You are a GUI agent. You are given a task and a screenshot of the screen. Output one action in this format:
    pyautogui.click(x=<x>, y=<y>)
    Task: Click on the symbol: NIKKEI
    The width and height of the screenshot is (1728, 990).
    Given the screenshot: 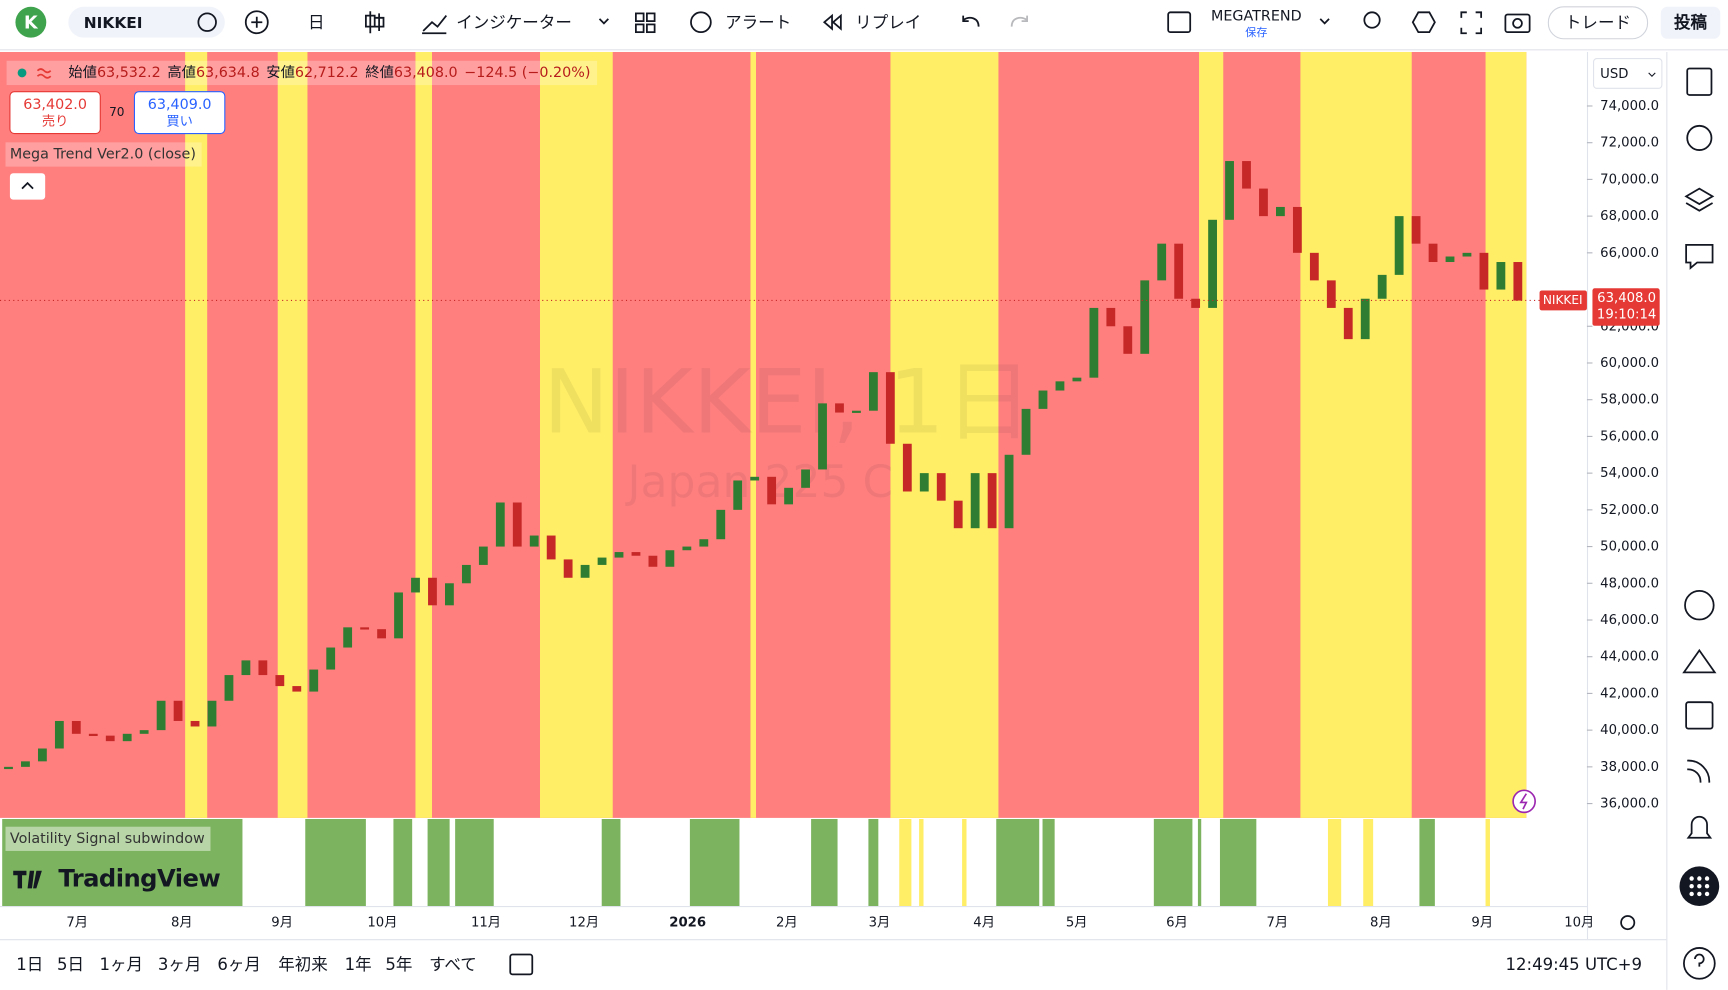 What is the action you would take?
    pyautogui.click(x=113, y=23)
    